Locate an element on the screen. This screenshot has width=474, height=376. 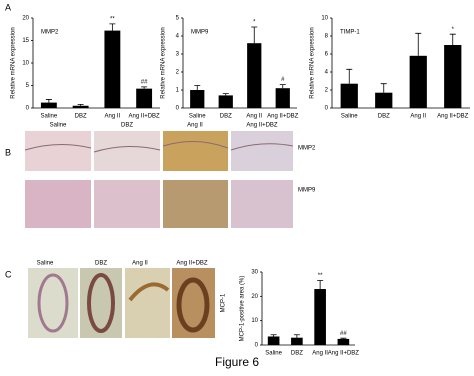
chart-title: TIMP-1 is located at coordinates (350, 33).